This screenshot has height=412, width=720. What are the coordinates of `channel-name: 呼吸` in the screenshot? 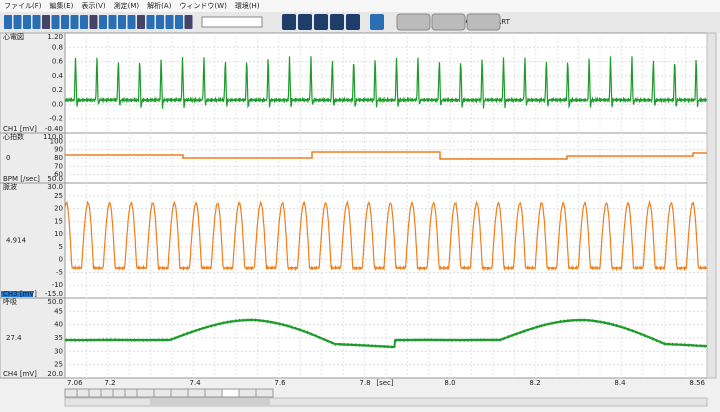 It's located at (10, 301).